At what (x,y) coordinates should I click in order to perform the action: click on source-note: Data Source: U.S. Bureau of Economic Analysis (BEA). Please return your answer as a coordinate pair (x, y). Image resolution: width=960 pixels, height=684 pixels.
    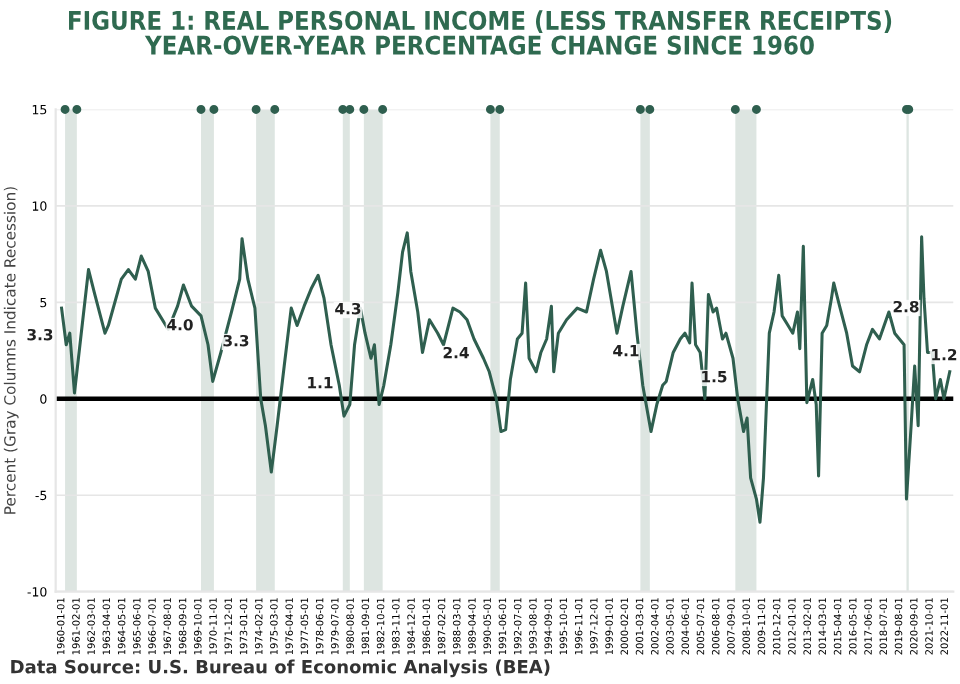
    Looking at the image, I should click on (280, 668).